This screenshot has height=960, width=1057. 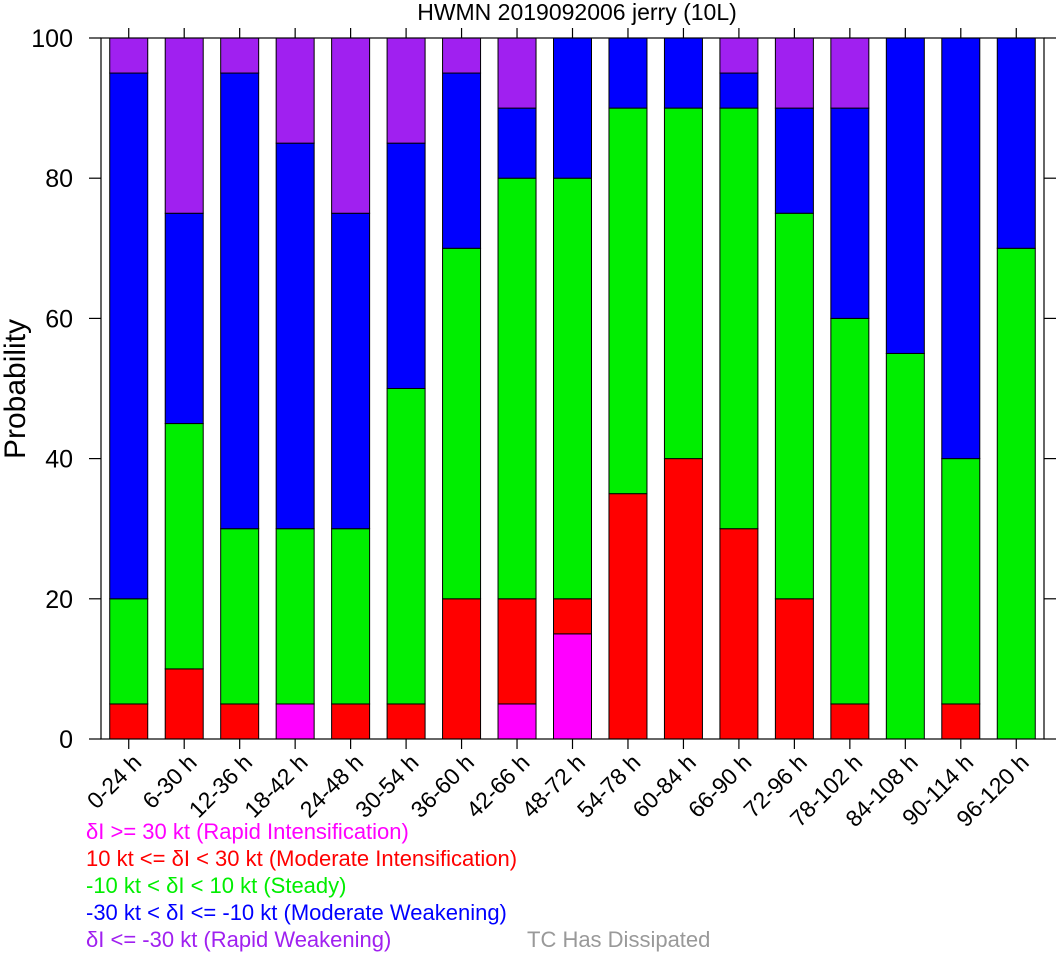 I want to click on y-tick-label: 40, so click(x=59, y=460).